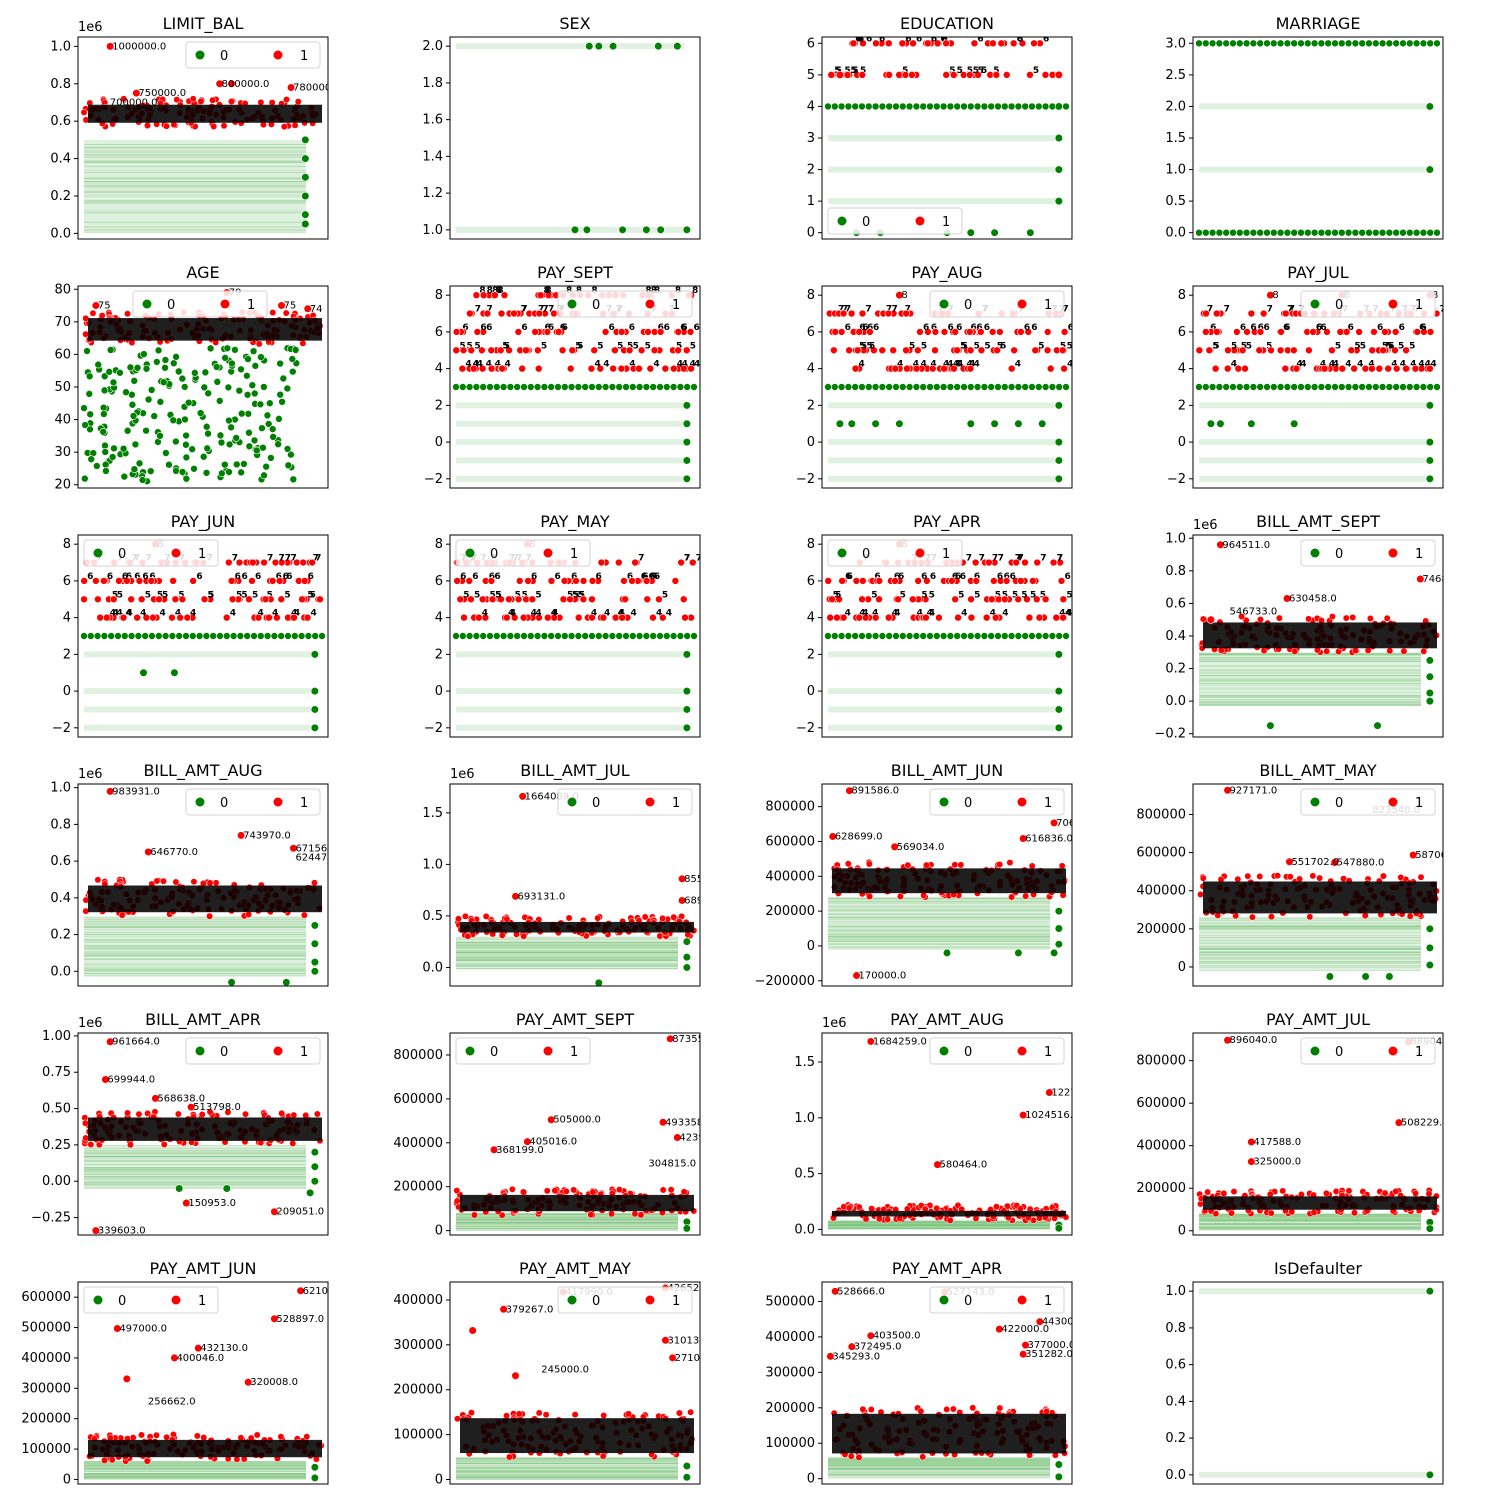 This screenshot has height=1500, width=1500. I want to click on point-annotation: 983931.0, so click(136, 791).